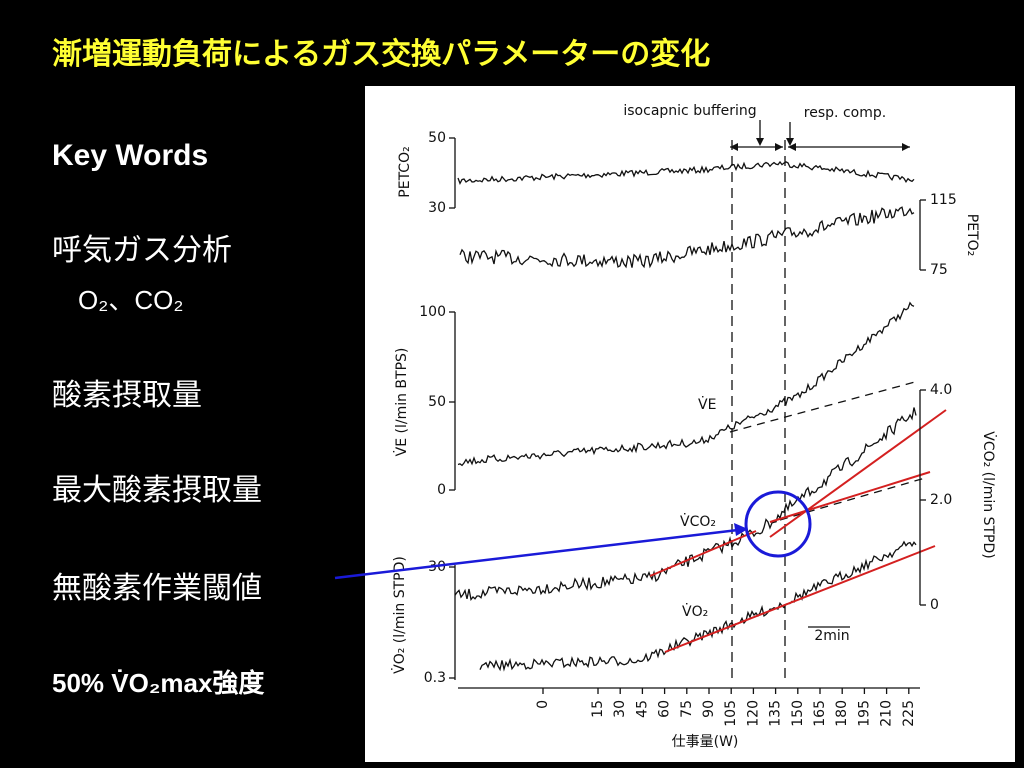 Image resolution: width=1024 pixels, height=768 pixels. Describe the element at coordinates (543, 704) in the screenshot. I see `x-tick-label: 0` at that location.